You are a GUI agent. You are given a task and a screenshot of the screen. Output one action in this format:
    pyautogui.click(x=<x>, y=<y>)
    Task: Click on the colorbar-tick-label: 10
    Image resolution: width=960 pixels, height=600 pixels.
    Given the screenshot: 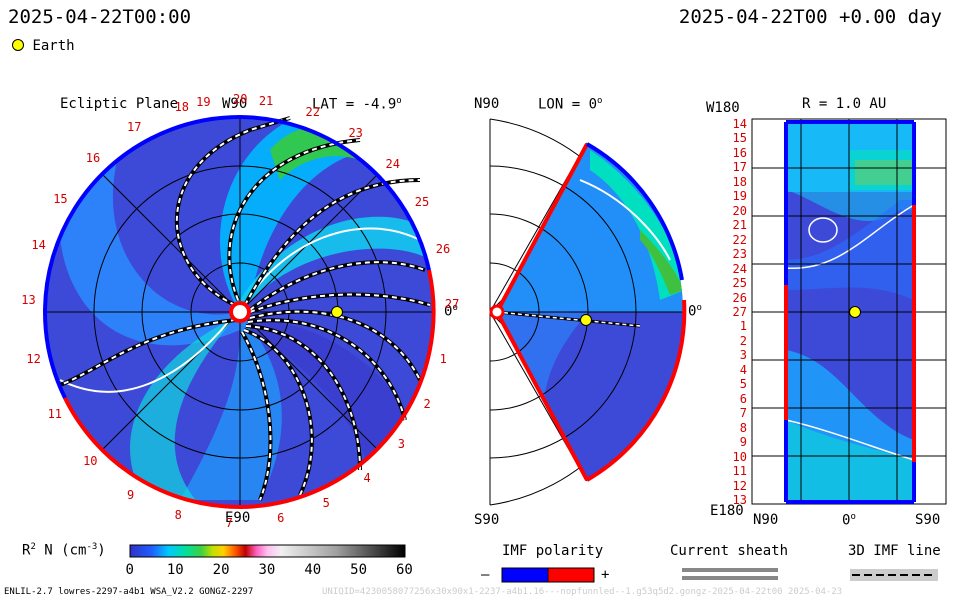 What is the action you would take?
    pyautogui.click(x=175, y=570)
    